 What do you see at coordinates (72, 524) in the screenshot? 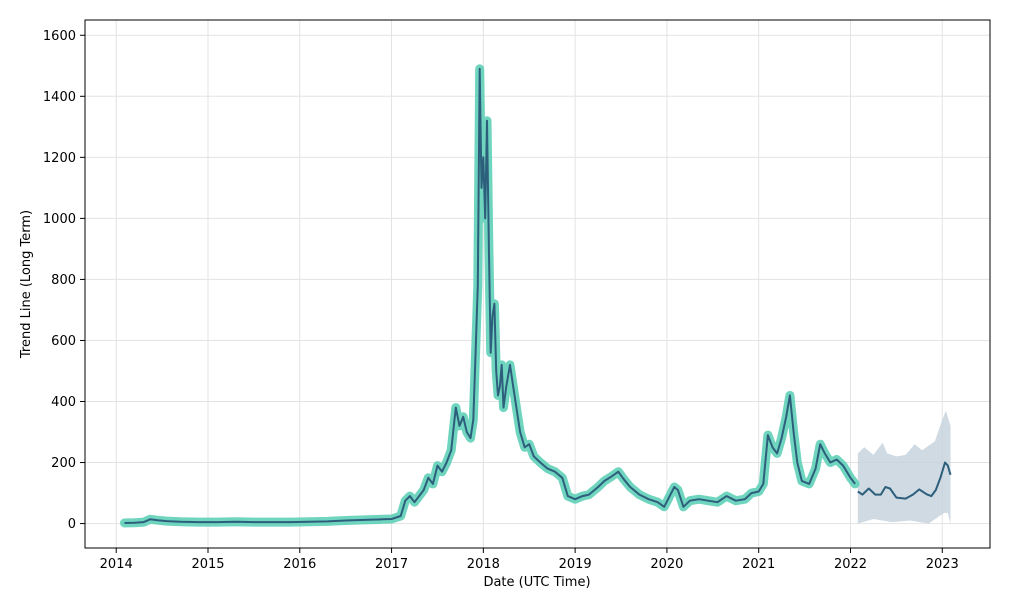
I see `y-tick-label-0: 0` at bounding box center [72, 524].